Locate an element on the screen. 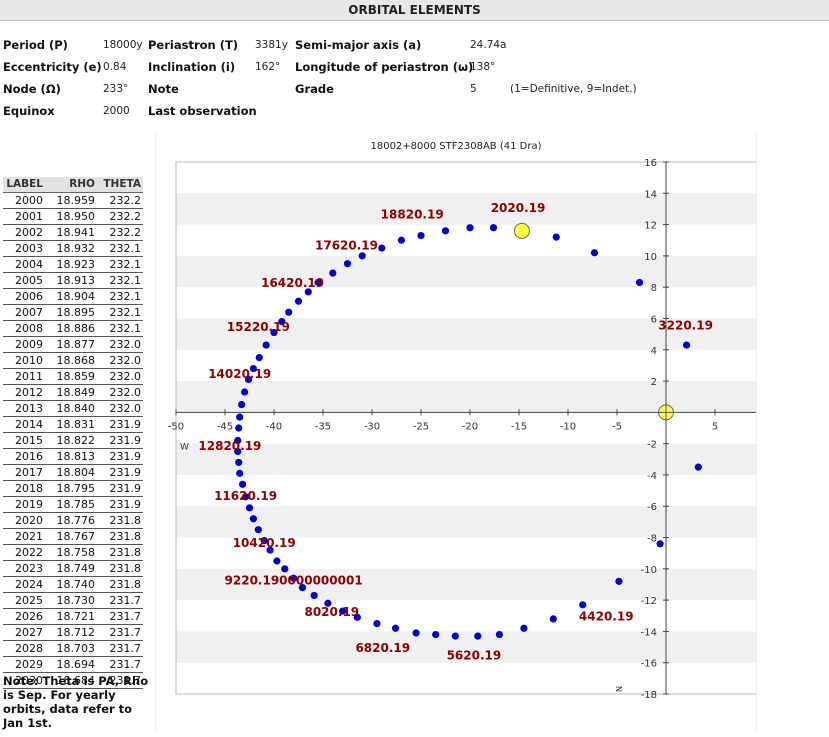 Image resolution: width=829 pixels, height=737 pixels. note-label: Note is located at coordinates (163, 89).